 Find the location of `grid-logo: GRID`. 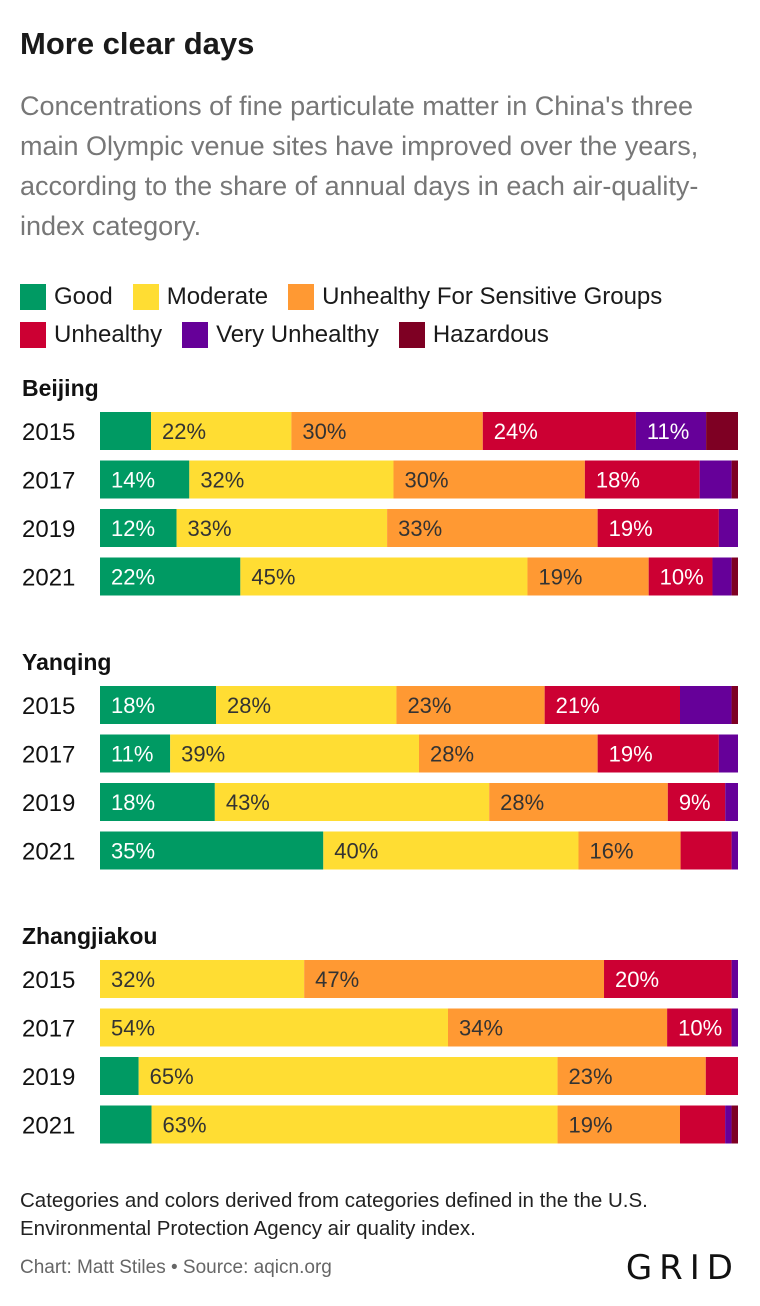

grid-logo: GRID is located at coordinates (682, 1268).